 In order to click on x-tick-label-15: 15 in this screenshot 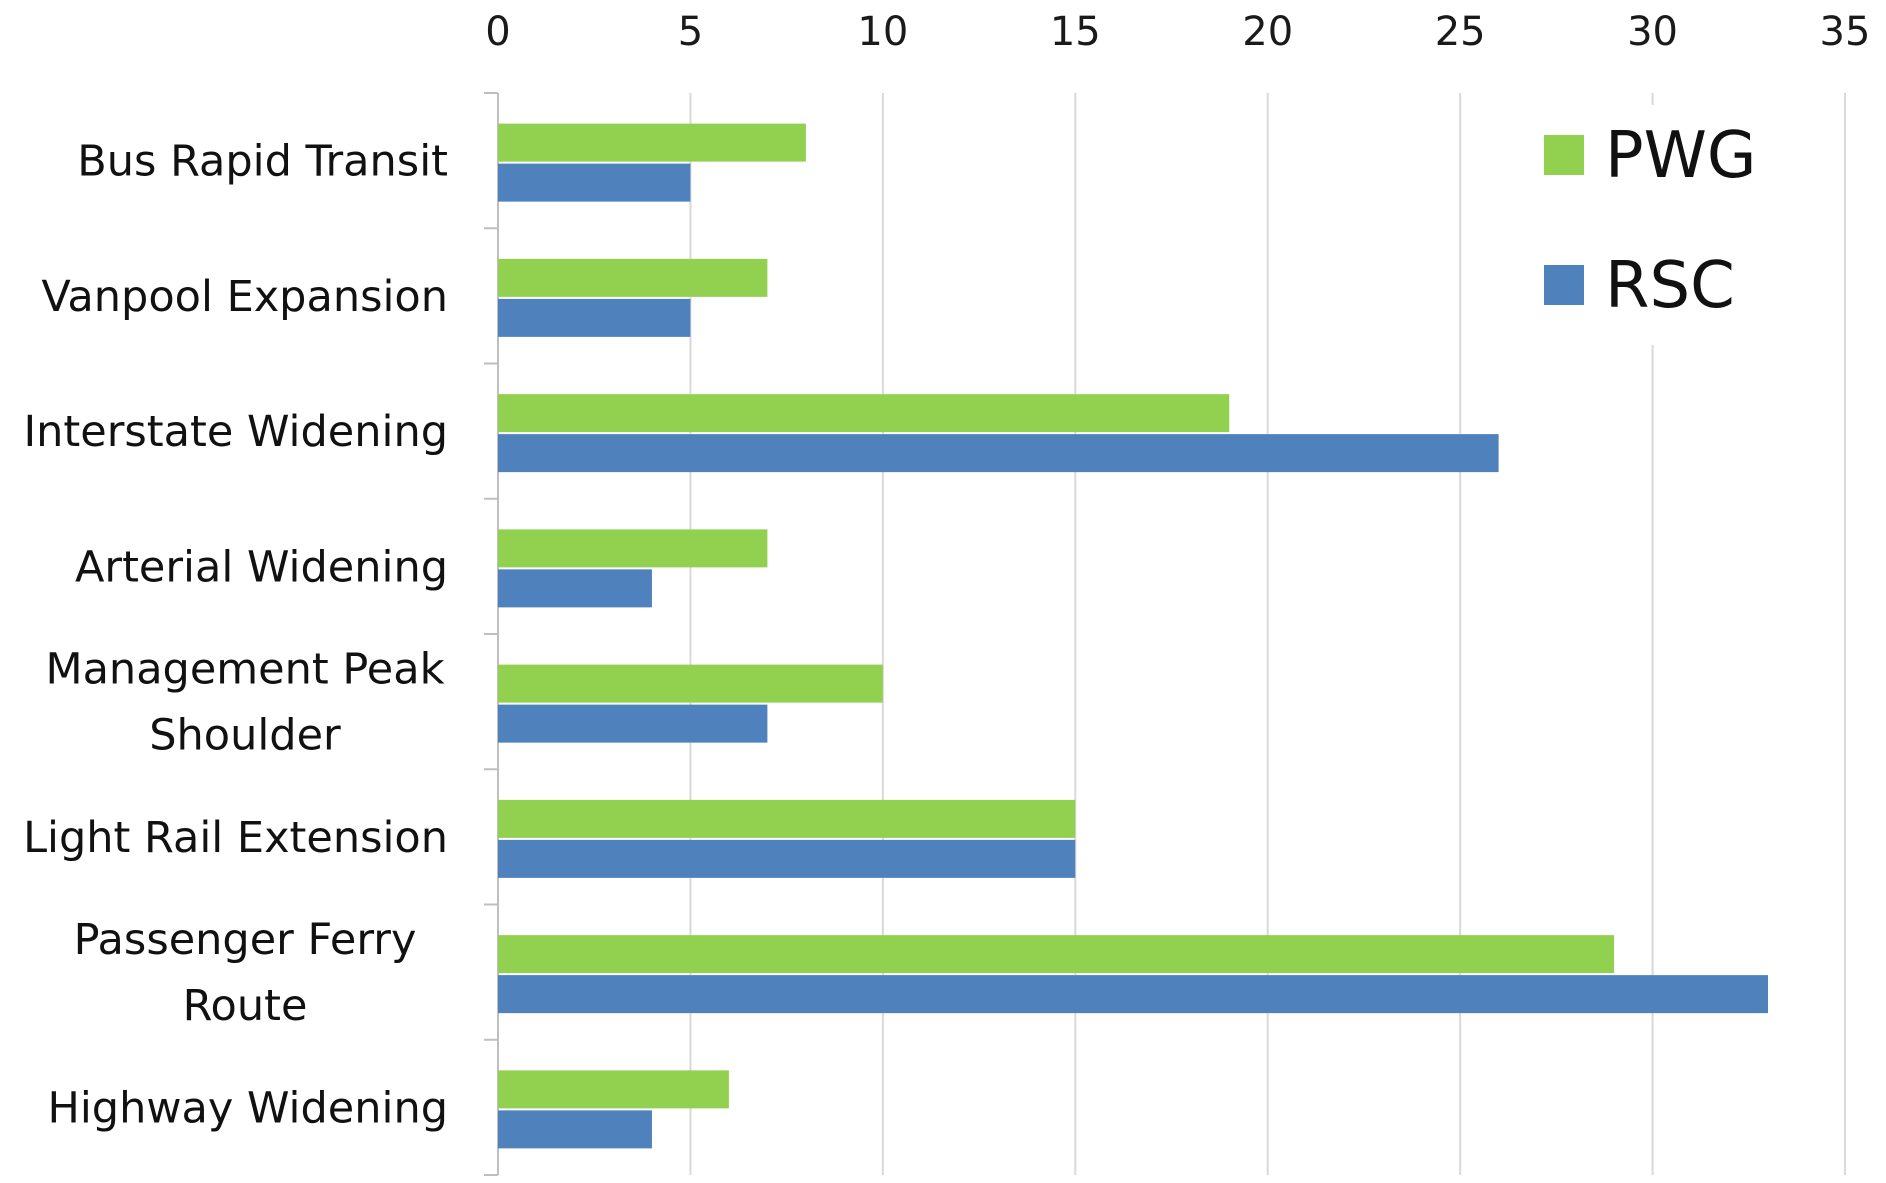, I will do `click(1075, 32)`.